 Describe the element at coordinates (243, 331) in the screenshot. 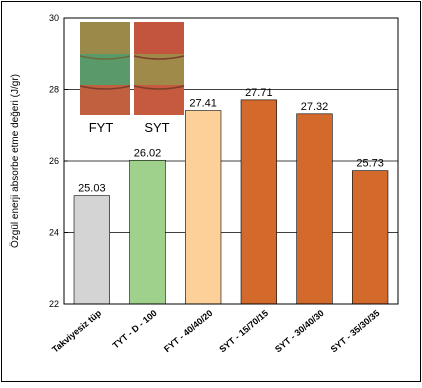

I see `x-tick-label: SYT - 15/70/15` at that location.